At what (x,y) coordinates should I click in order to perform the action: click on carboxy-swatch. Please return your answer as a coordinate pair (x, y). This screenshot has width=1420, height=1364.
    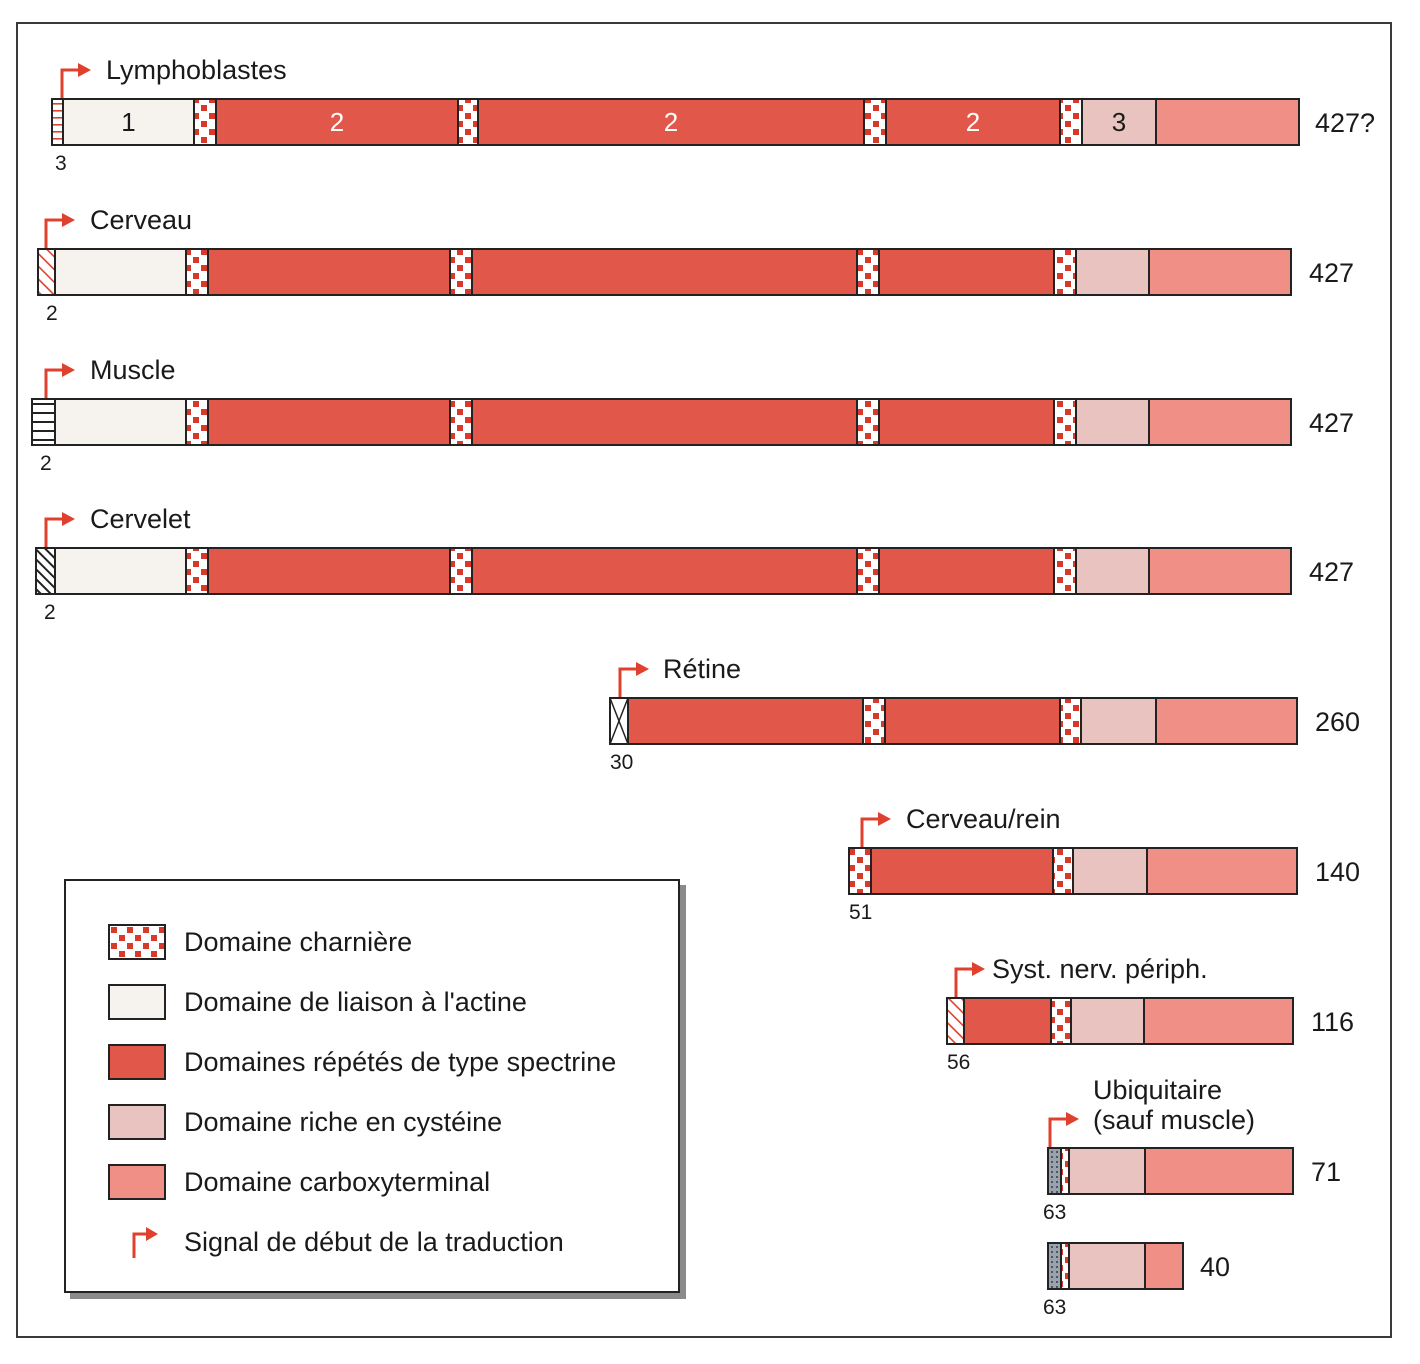
    Looking at the image, I should click on (137, 1182).